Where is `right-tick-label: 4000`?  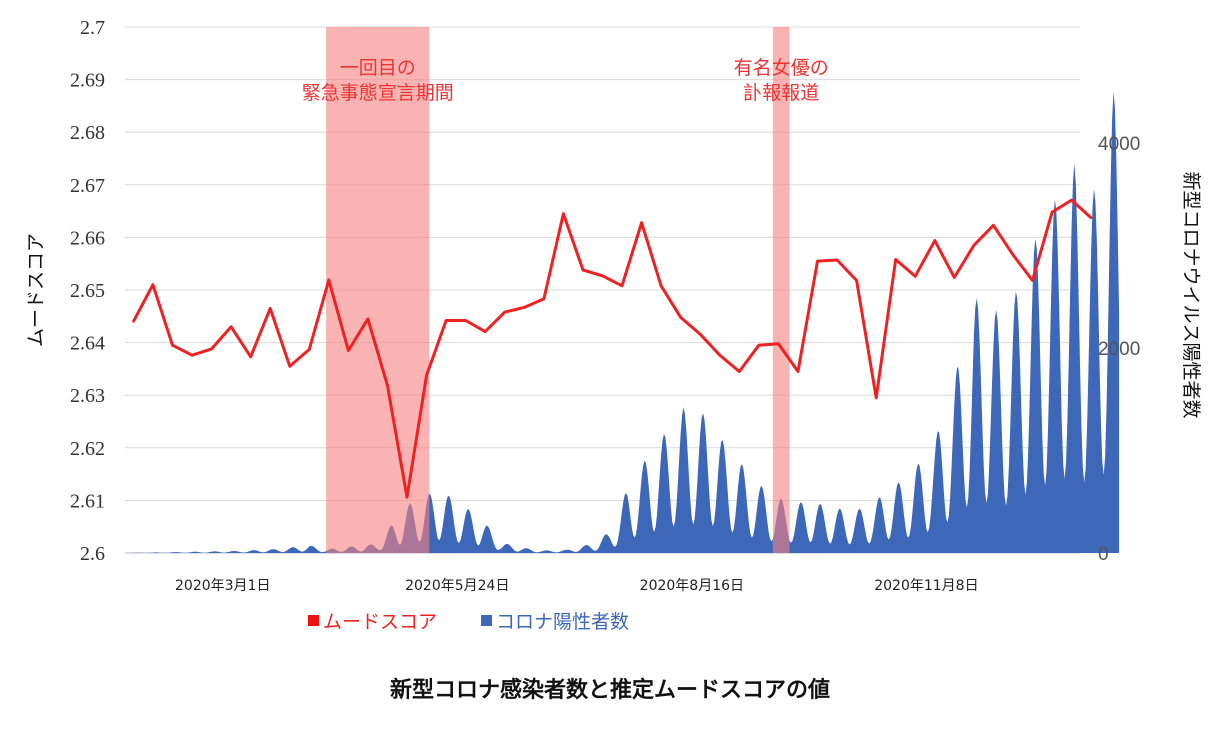 right-tick-label: 4000 is located at coordinates (1119, 144).